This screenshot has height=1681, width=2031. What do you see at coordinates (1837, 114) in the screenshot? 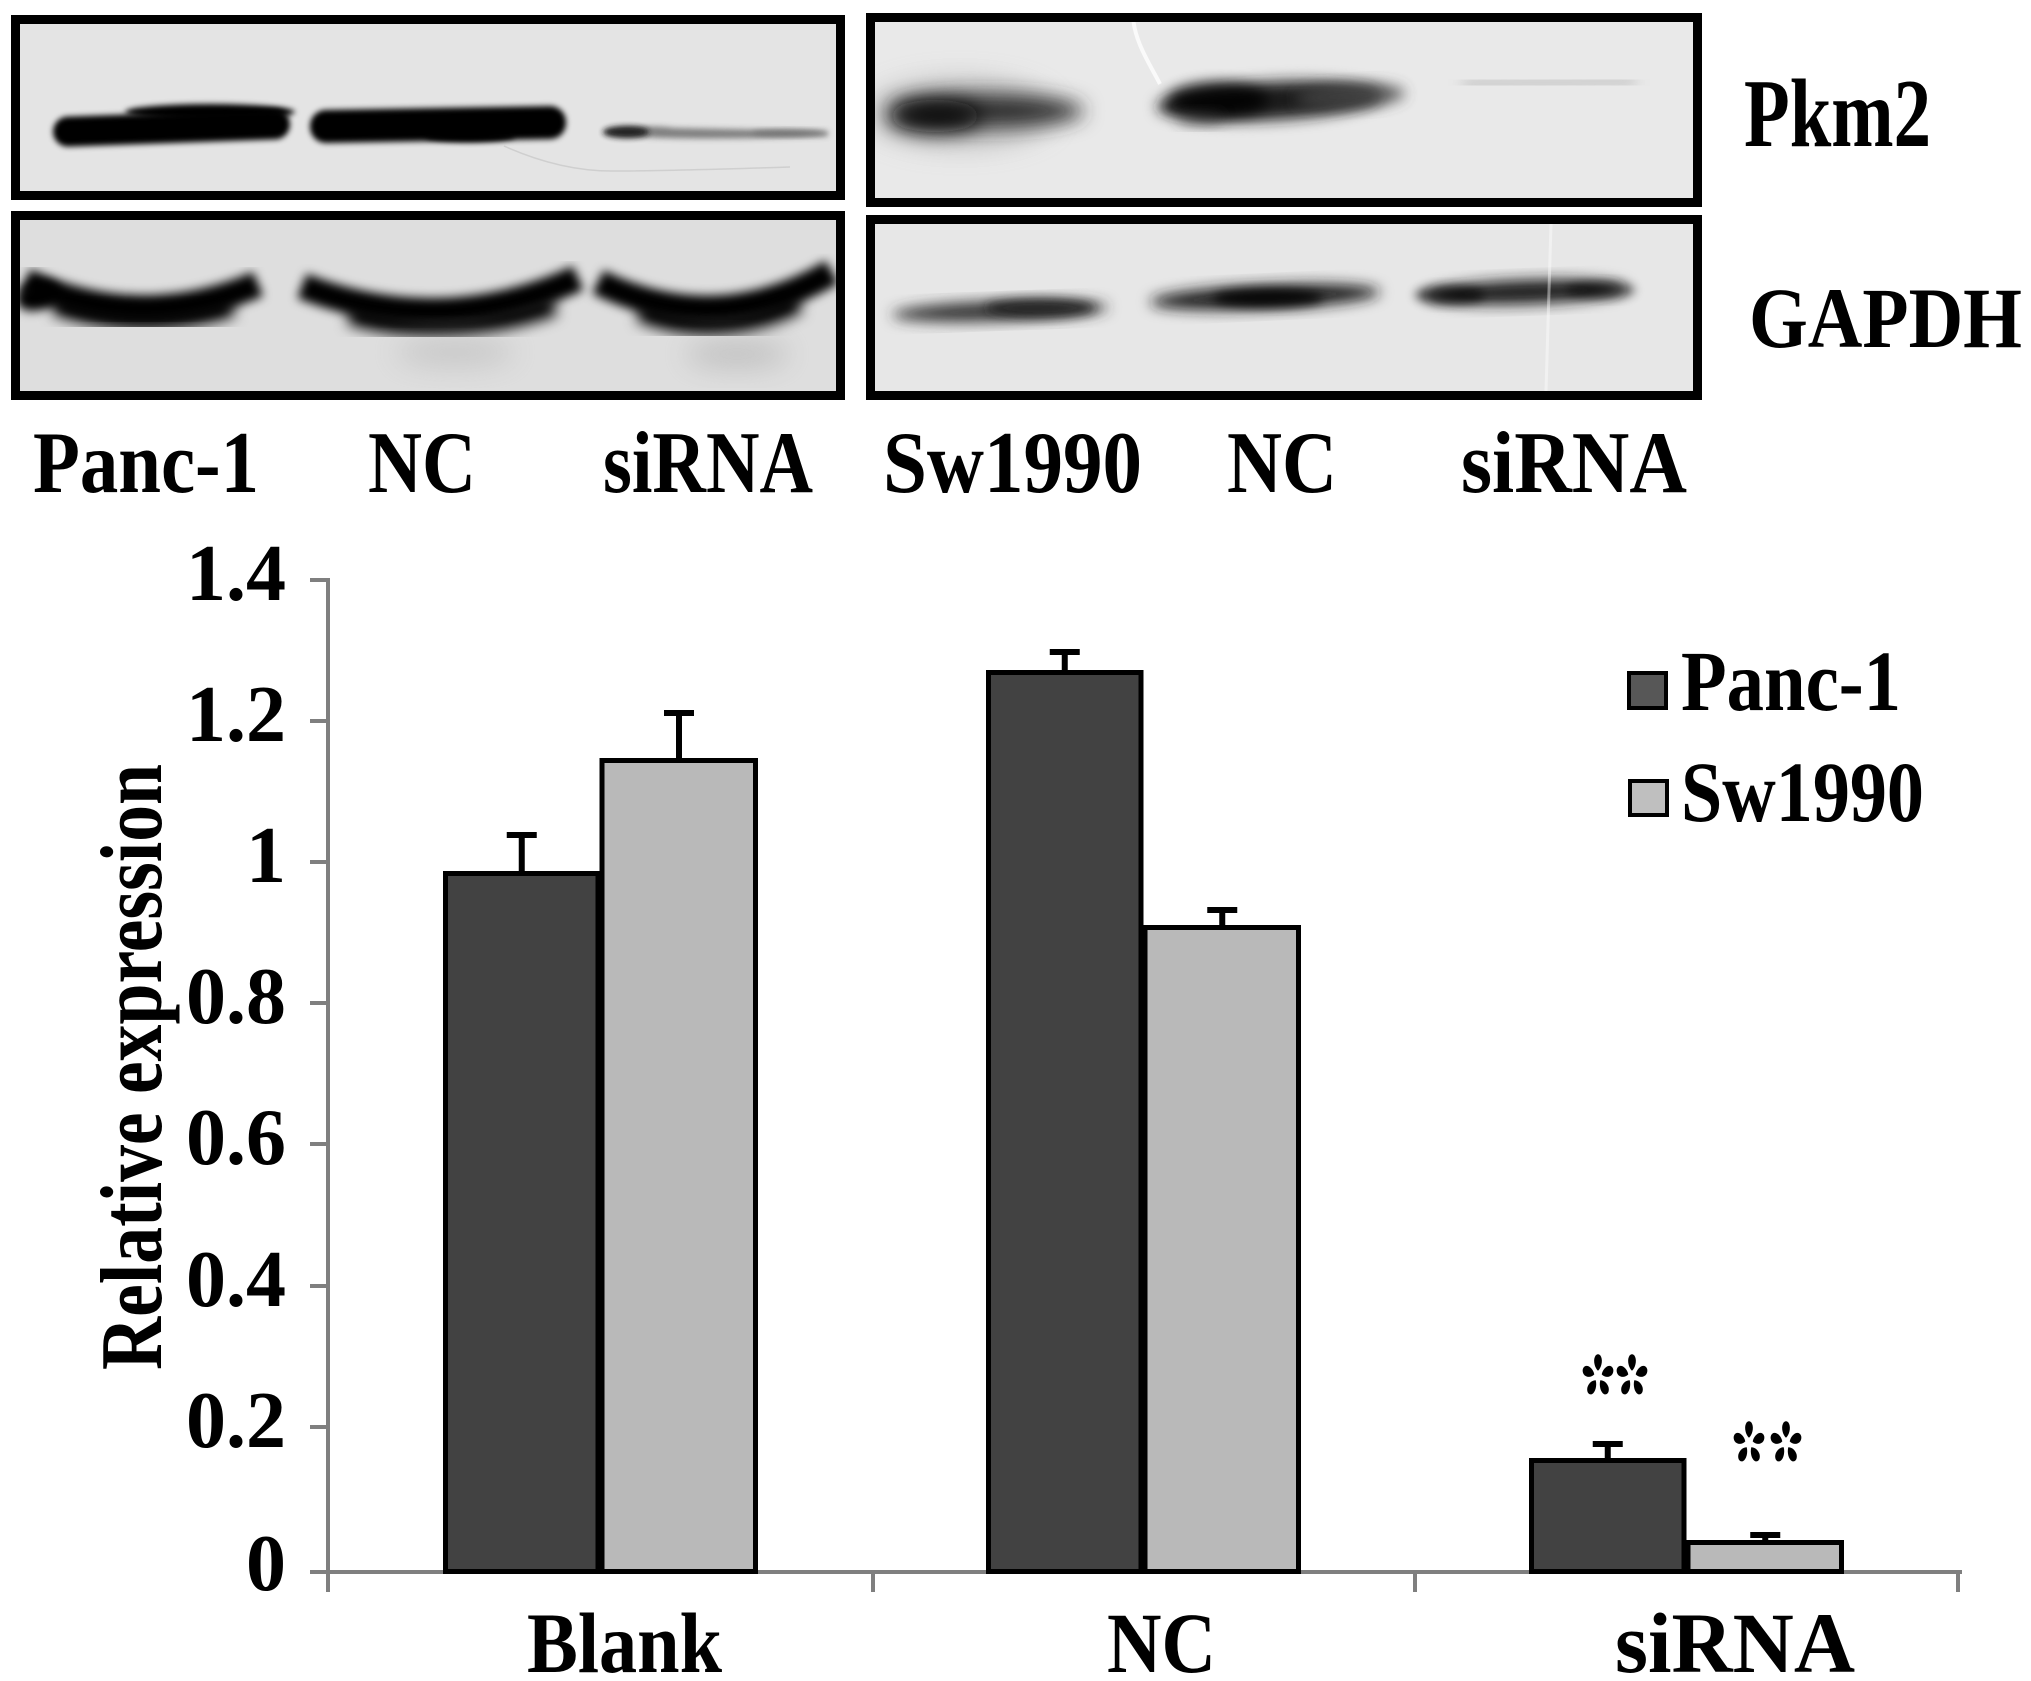
I see `svg-text: Pkm2` at bounding box center [1837, 114].